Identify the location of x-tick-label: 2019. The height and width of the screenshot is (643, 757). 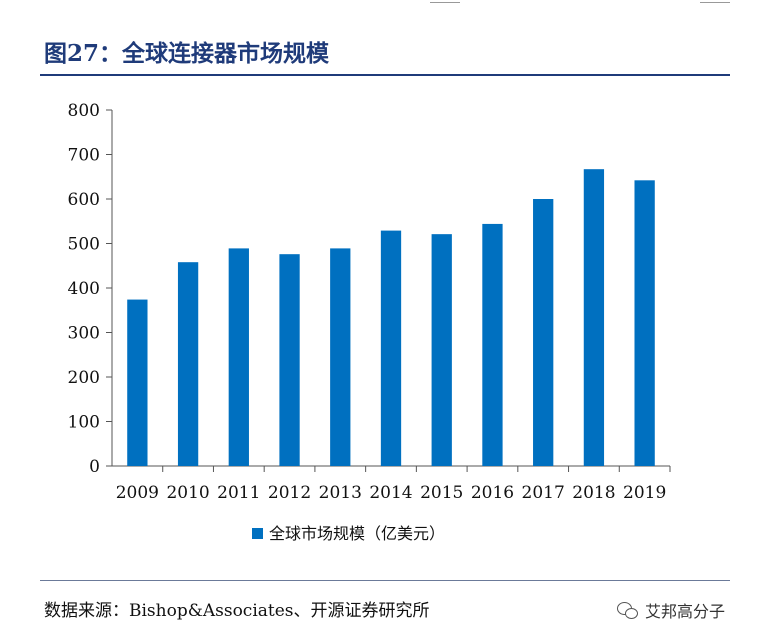
(644, 493).